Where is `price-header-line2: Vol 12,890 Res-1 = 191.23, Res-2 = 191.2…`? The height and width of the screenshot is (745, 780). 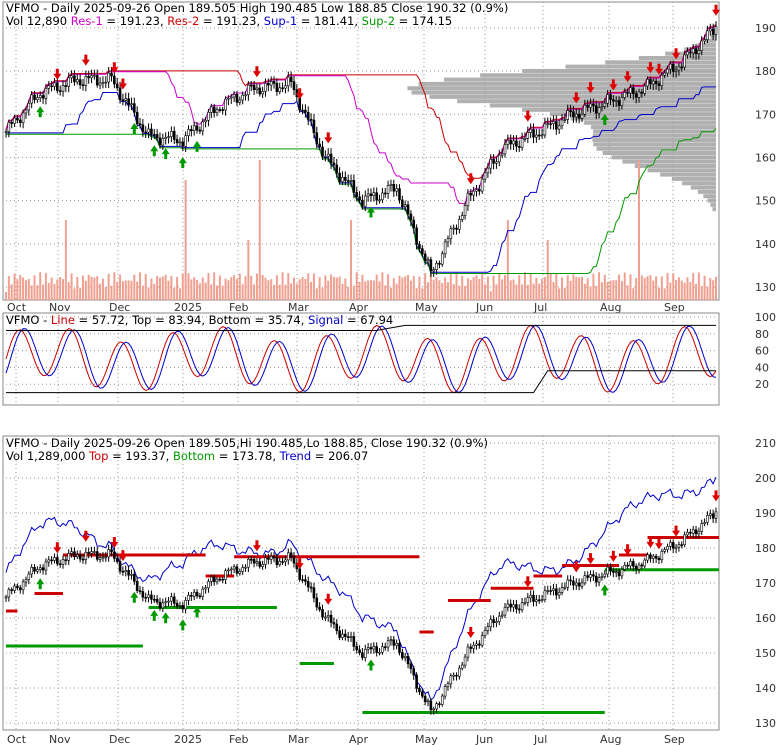 price-header-line2: Vol 12,890 Res-1 = 191.23, Res-2 = 191.2… is located at coordinates (229, 21).